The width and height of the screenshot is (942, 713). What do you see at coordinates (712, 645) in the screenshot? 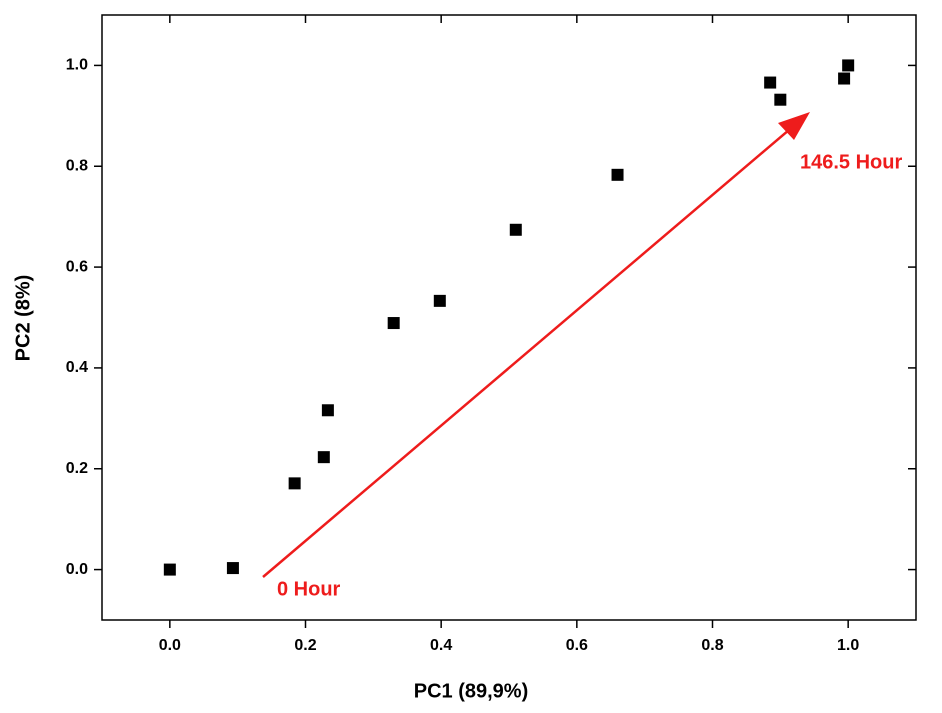
I see `x-tick-label: 0.8` at bounding box center [712, 645].